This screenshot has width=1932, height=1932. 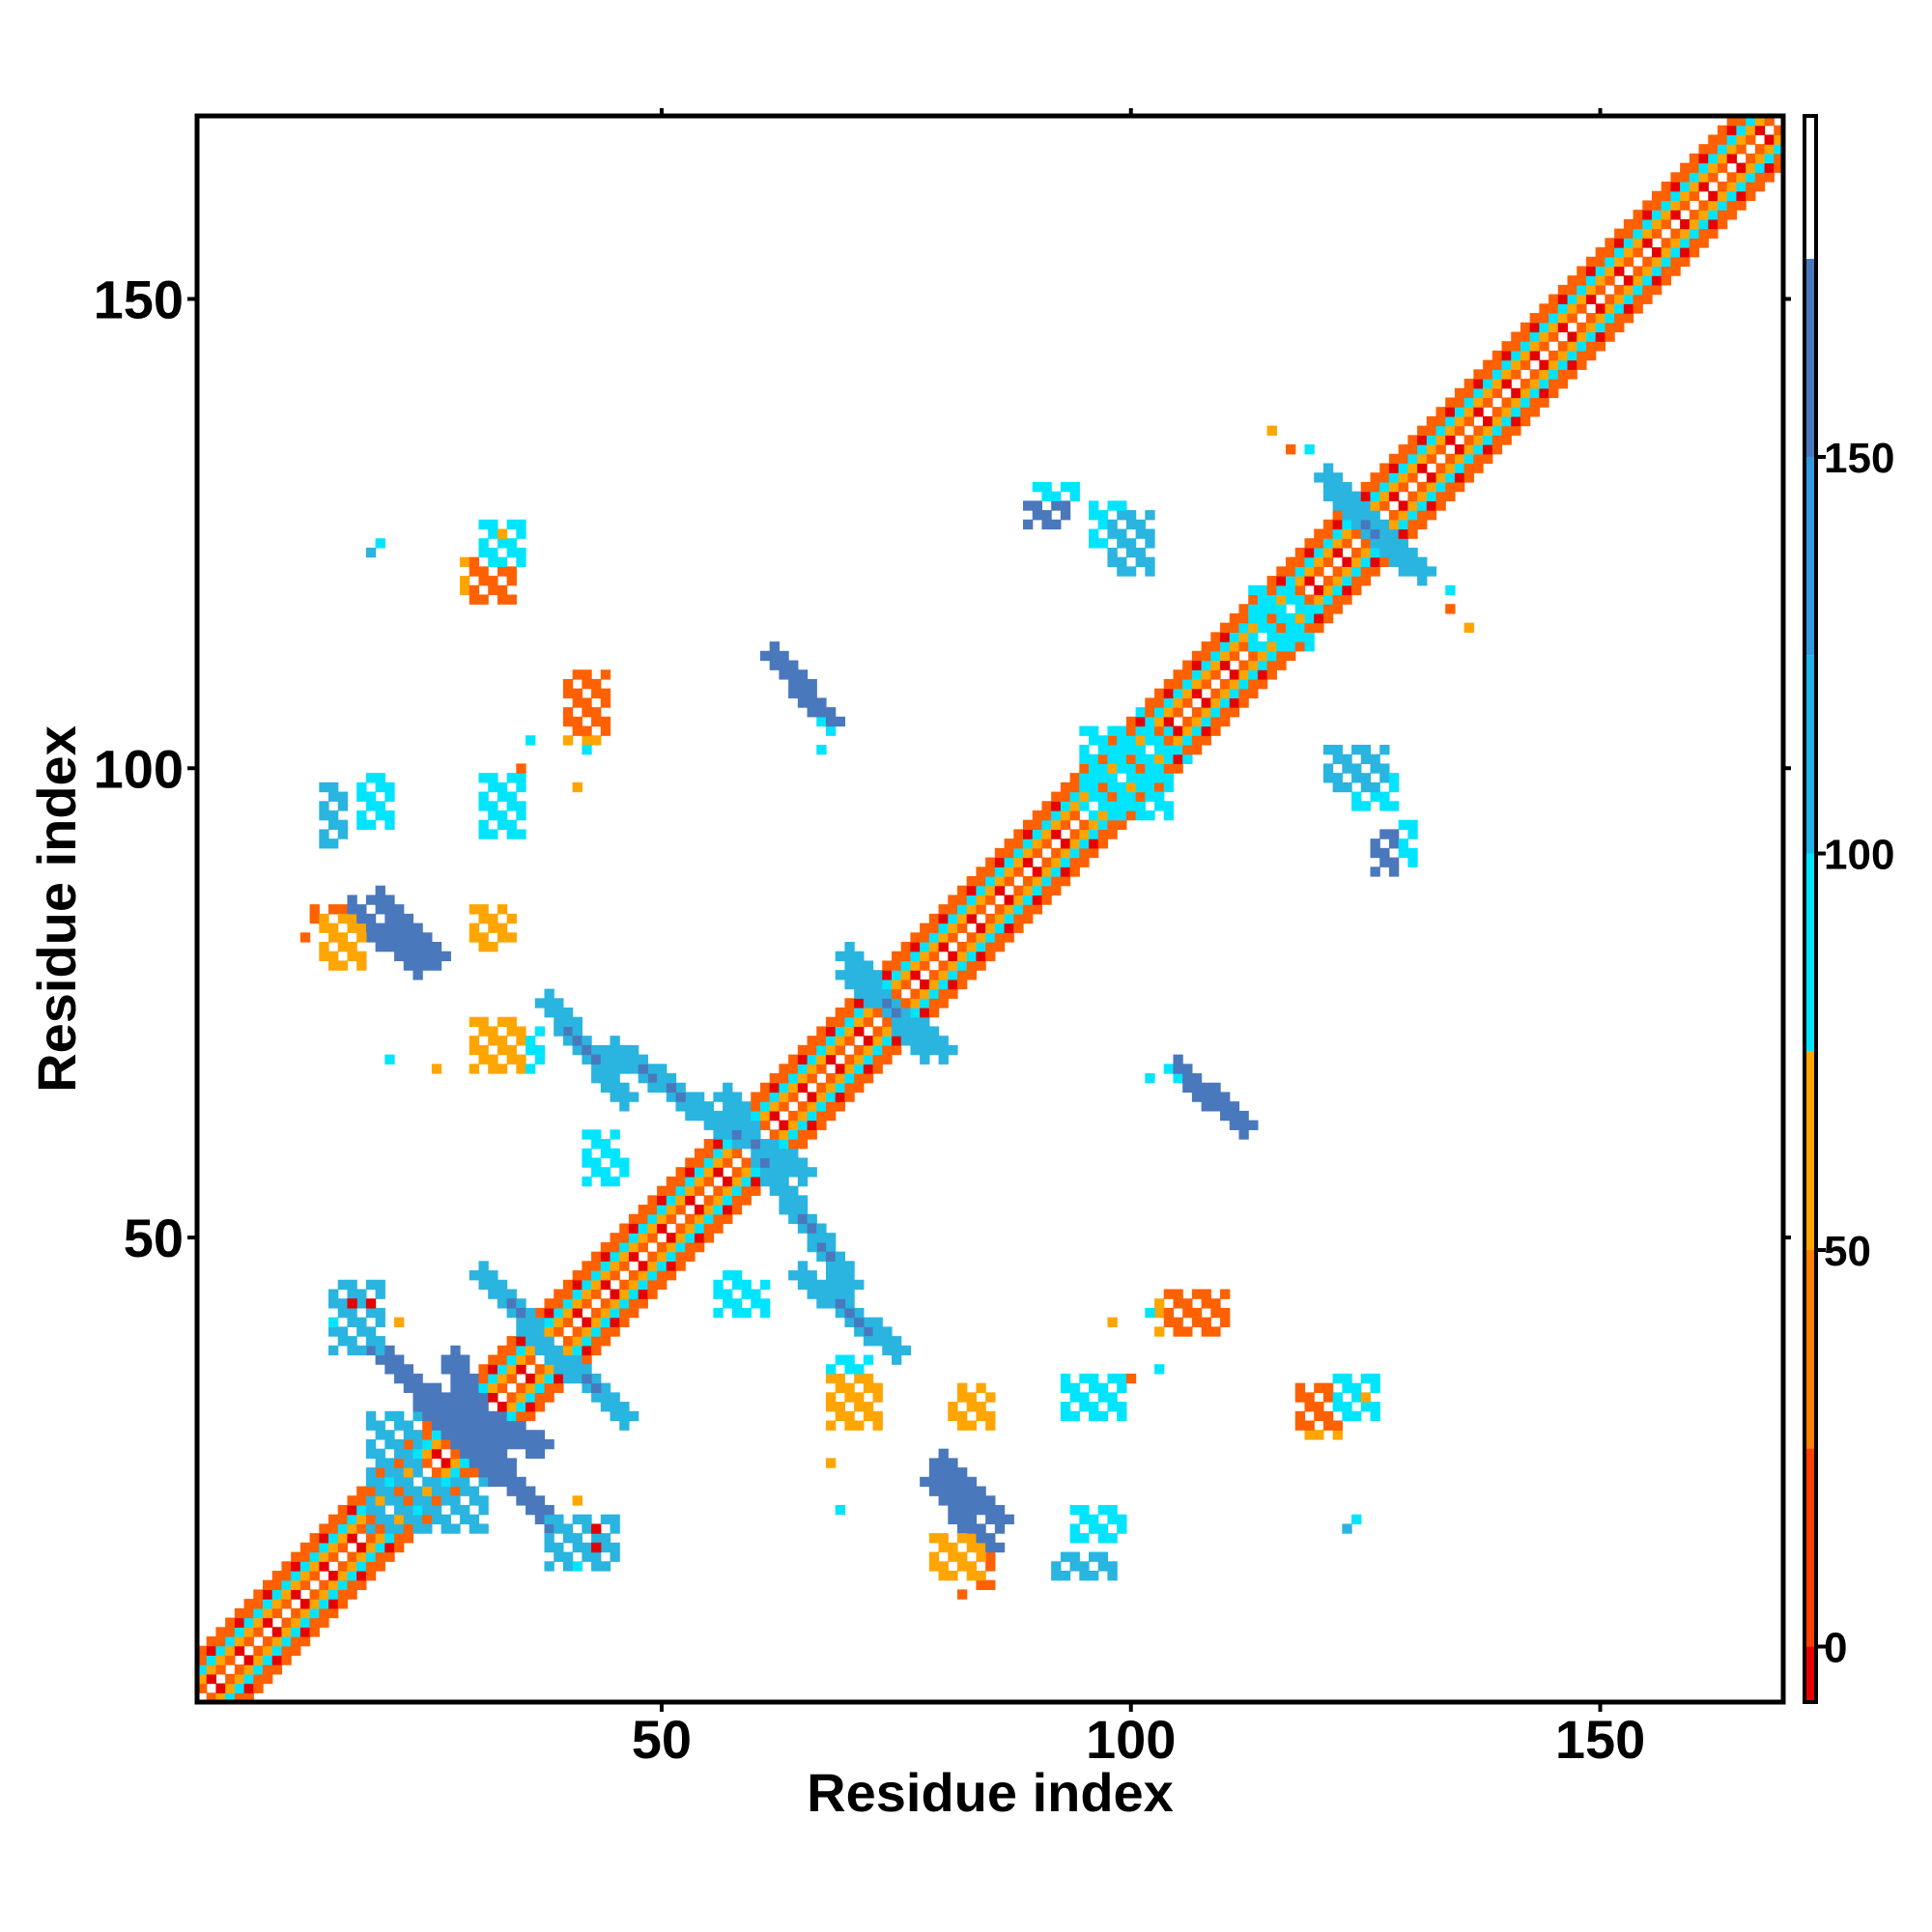 I want to click on x-tick-label: 150, so click(x=1600, y=1739).